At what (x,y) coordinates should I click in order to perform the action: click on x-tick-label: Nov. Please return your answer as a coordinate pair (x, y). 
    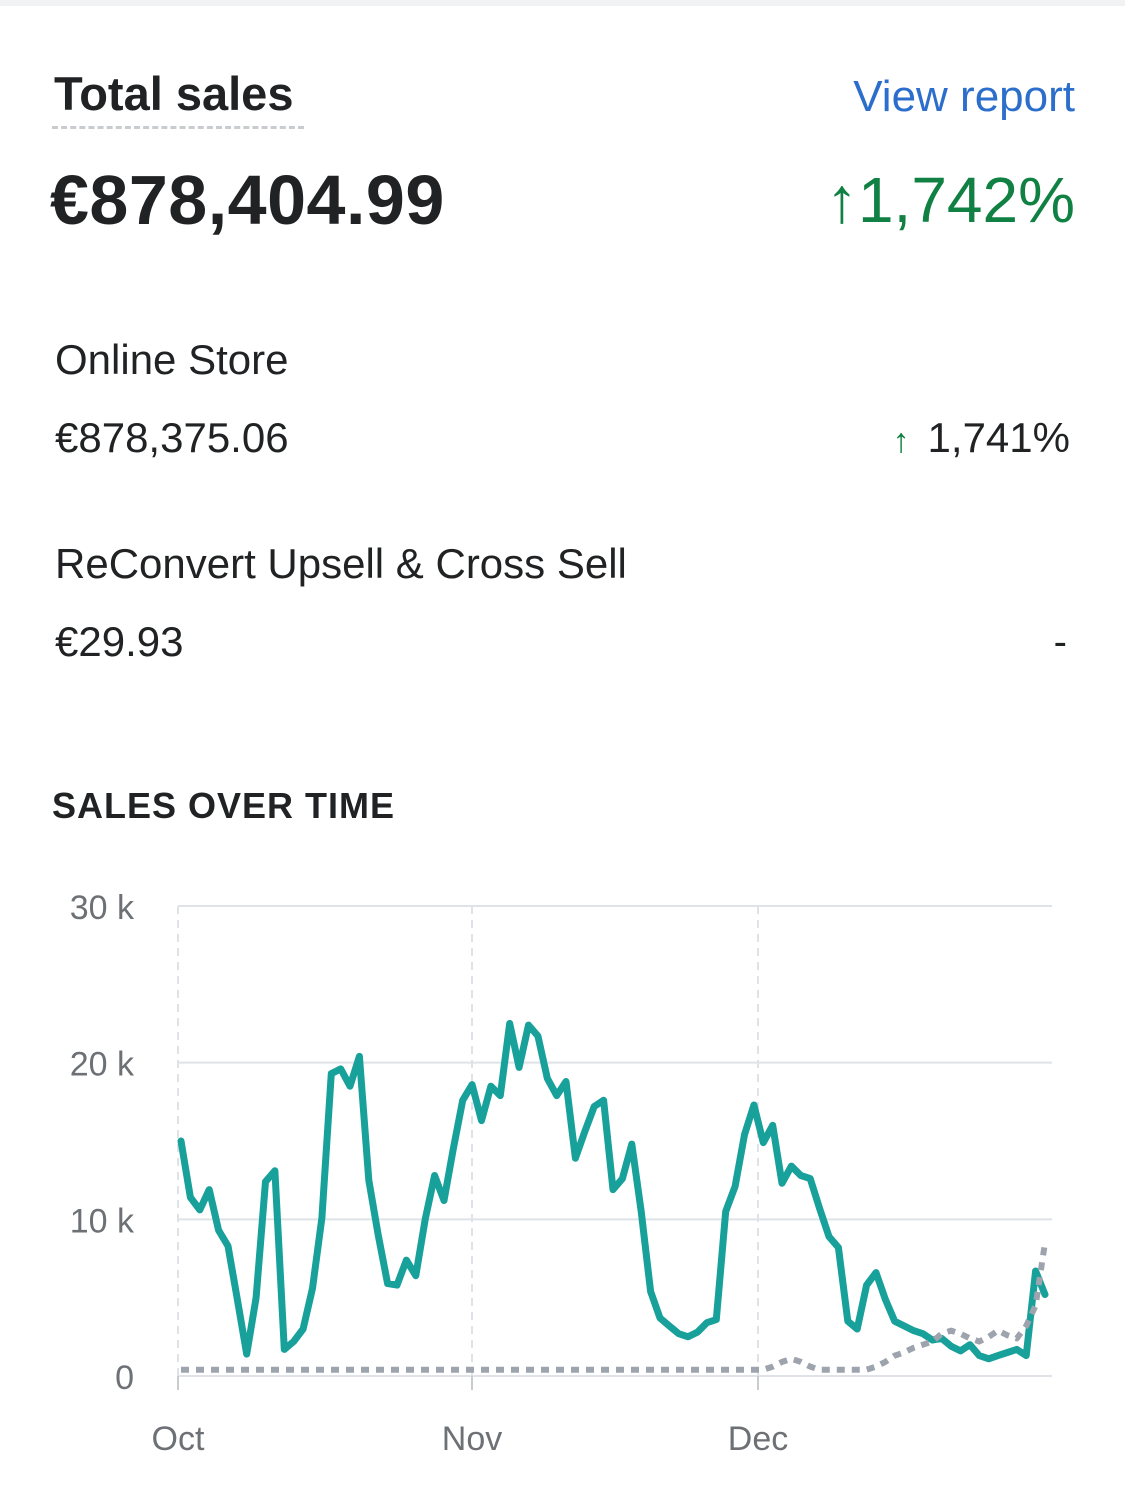
    Looking at the image, I should click on (472, 1439).